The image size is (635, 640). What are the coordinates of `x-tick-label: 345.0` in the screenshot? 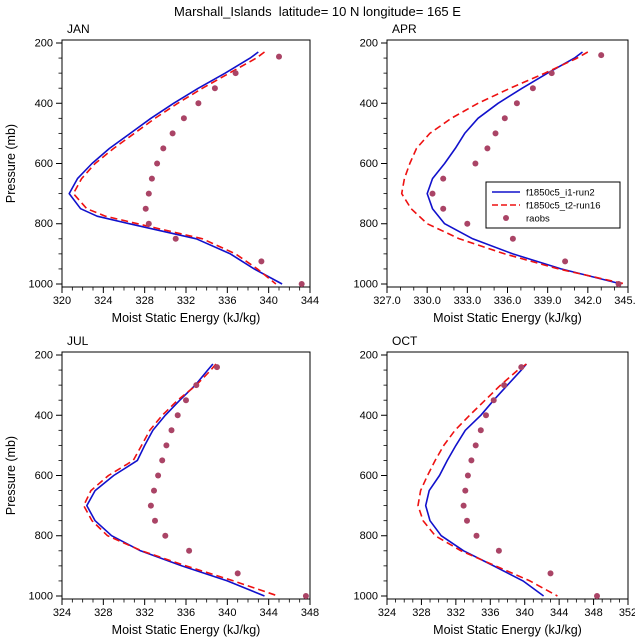 It's located at (624, 301).